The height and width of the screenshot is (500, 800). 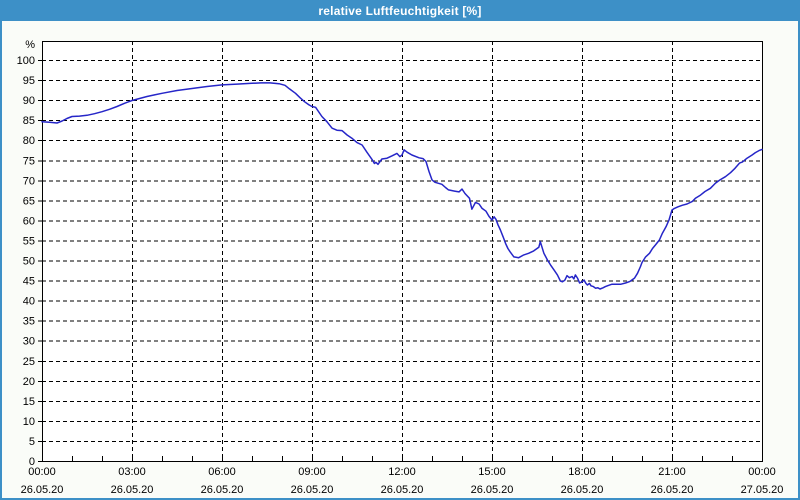 What do you see at coordinates (29, 181) in the screenshot?
I see `y-tick-label: 70` at bounding box center [29, 181].